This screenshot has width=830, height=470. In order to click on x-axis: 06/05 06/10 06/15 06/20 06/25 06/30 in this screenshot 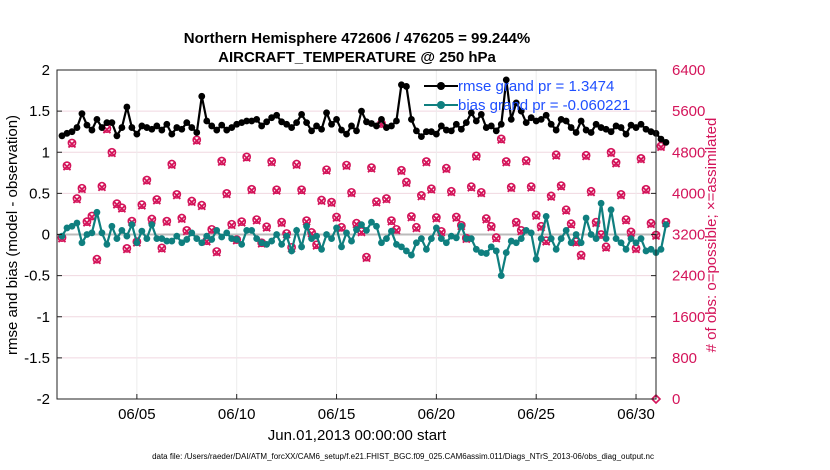, I will do `click(386, 408)`.